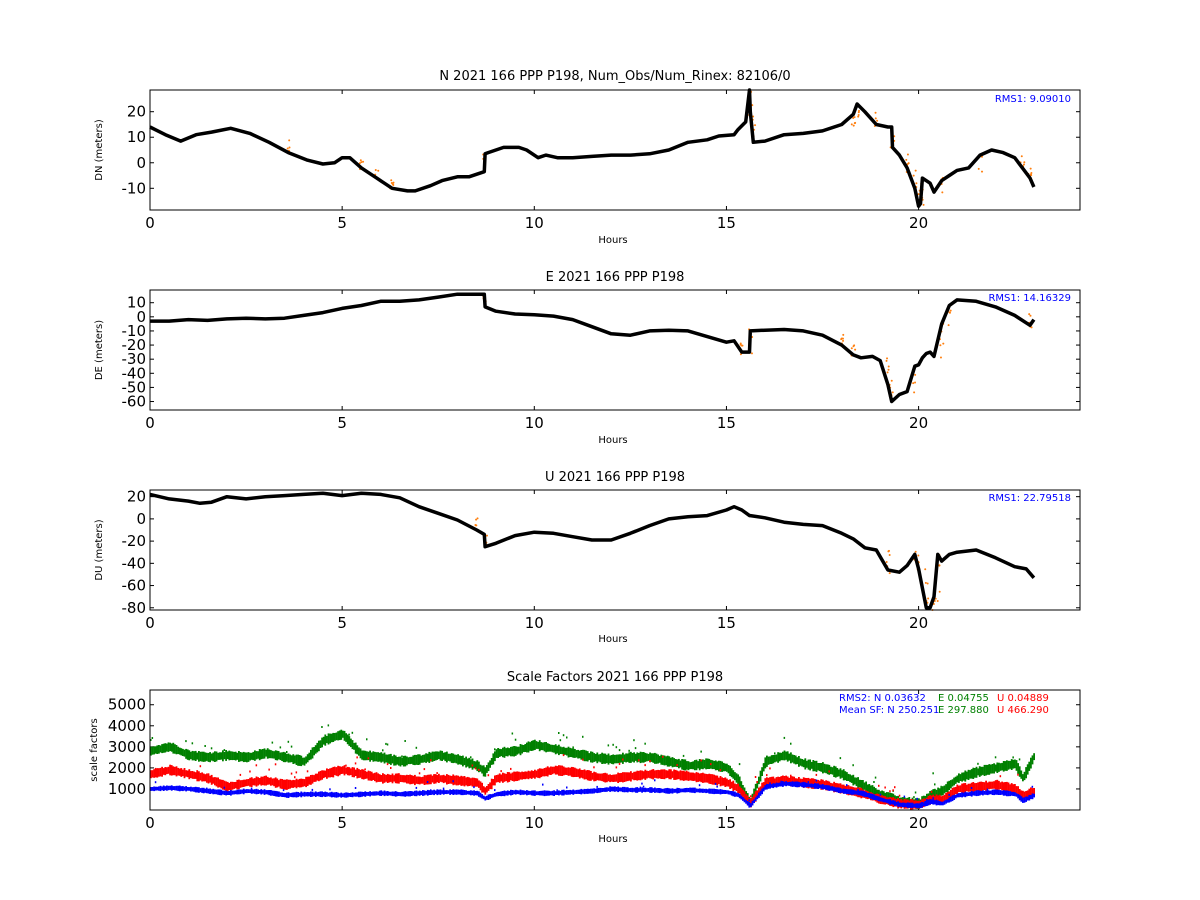 This screenshot has height=900, width=1200. I want to click on panel-east-ytick-label: -20, so click(134, 345).